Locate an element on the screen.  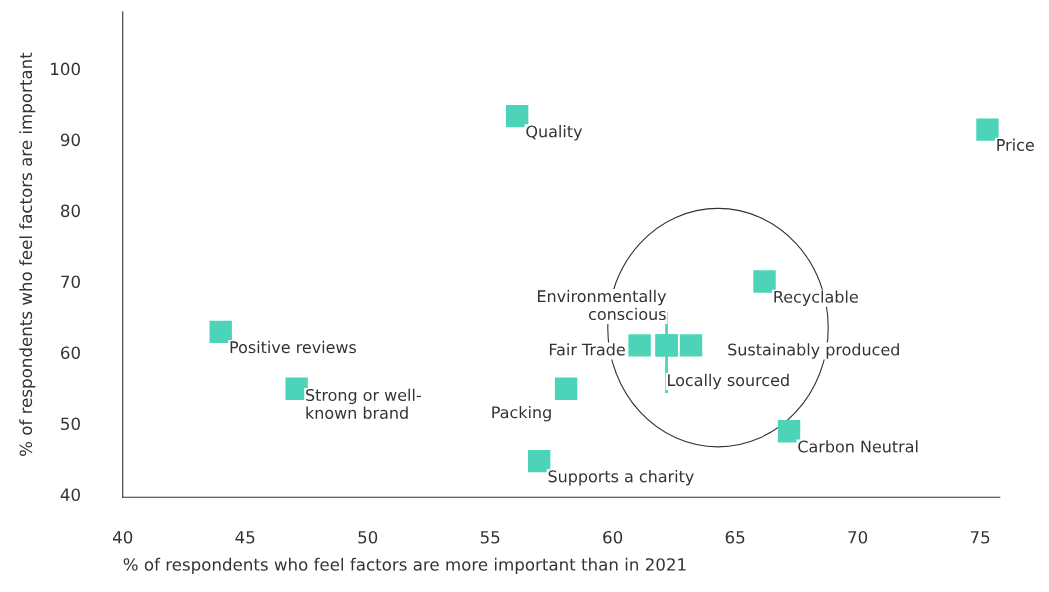
x-tick-label: 55 is located at coordinates (490, 537).